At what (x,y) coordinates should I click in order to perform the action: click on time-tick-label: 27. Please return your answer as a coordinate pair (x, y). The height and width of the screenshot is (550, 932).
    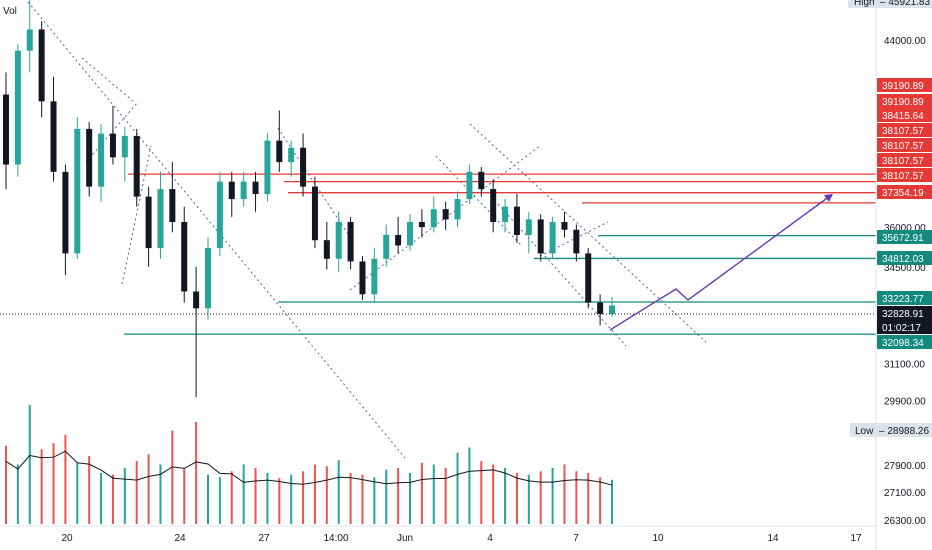
    Looking at the image, I should click on (264, 538).